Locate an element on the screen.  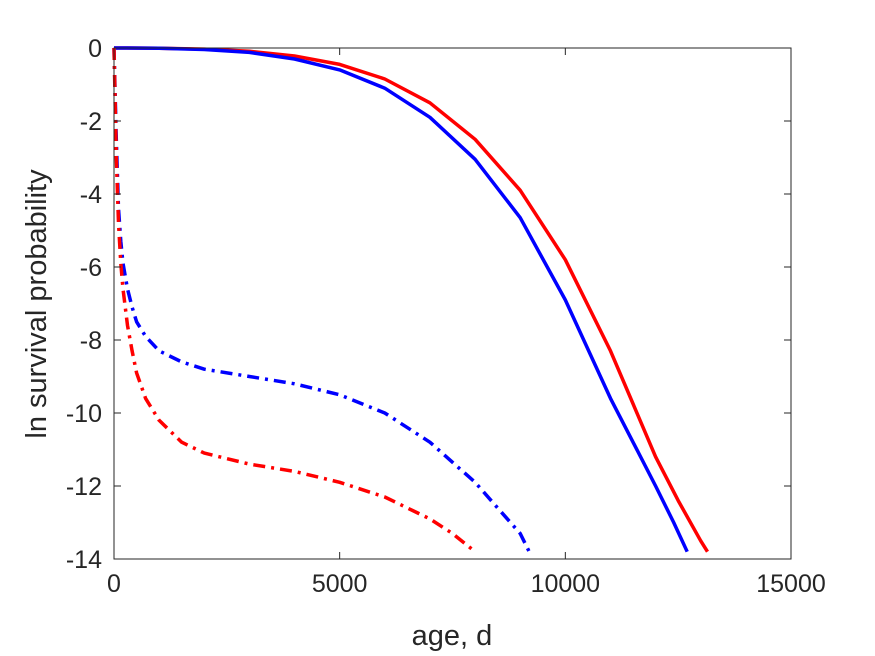
x-tick-label: 0 is located at coordinates (114, 584).